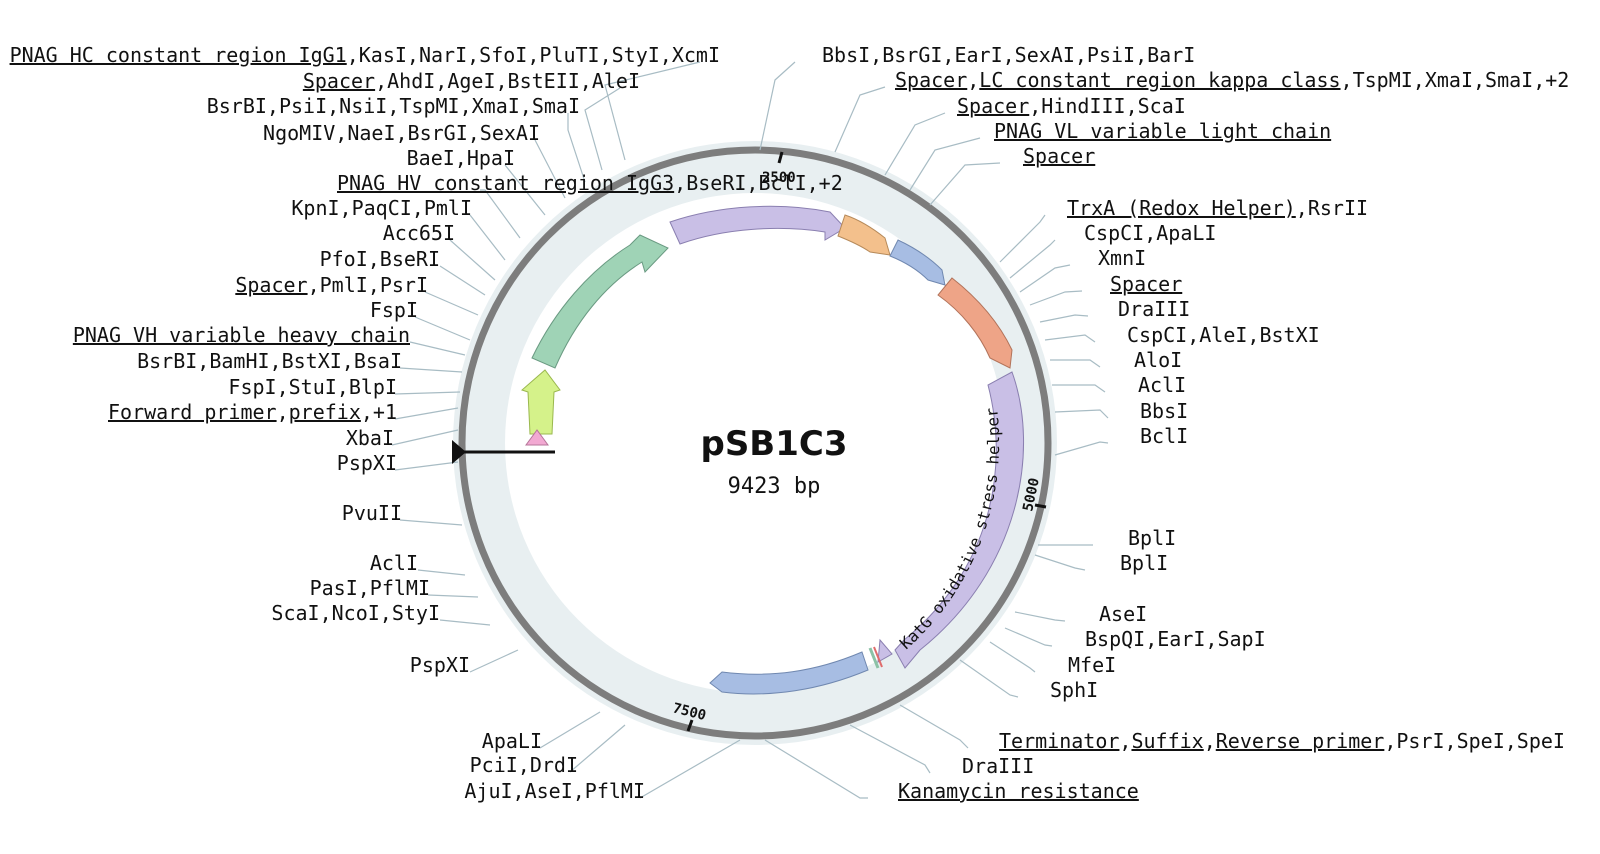  Describe the element at coordinates (600, 301) in the screenshot. I see `feature-pnag-hv-constant-igg3` at that location.